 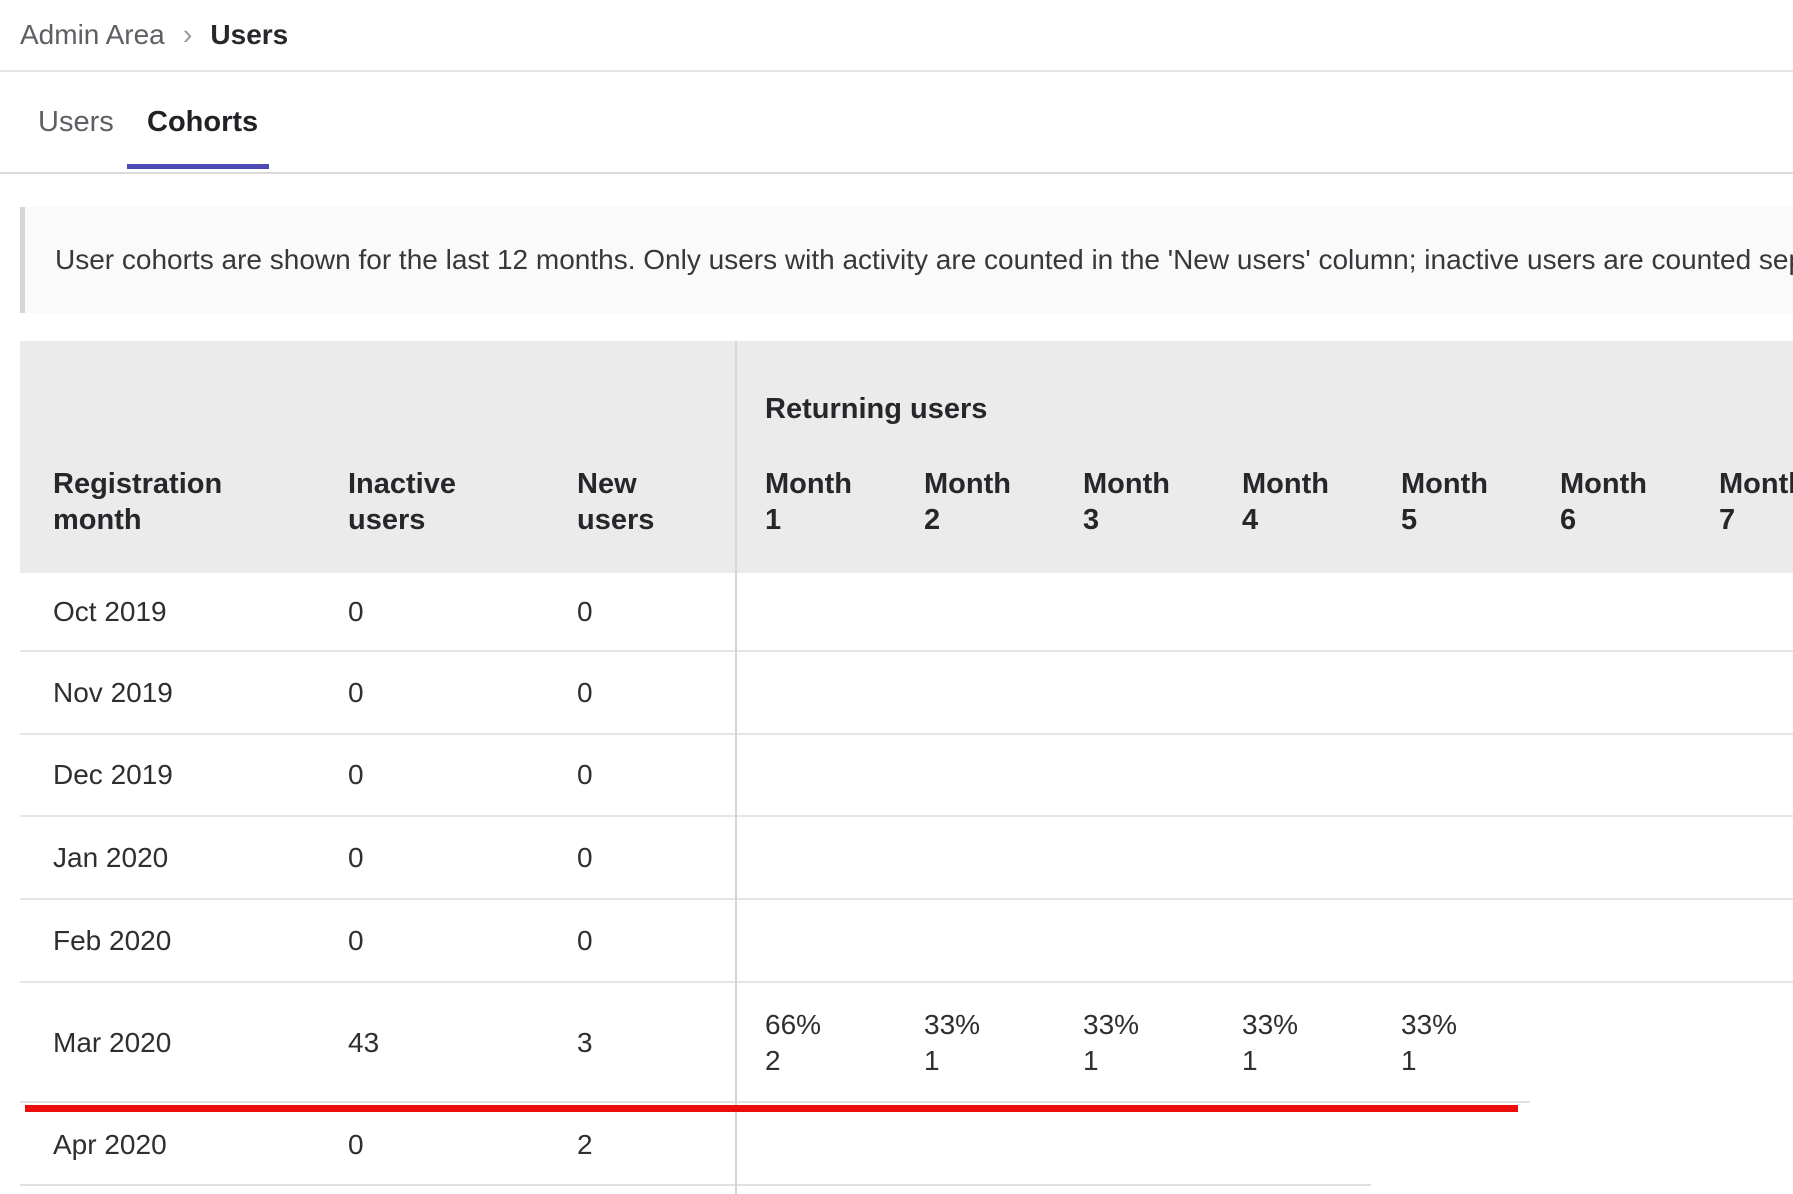 What do you see at coordinates (111, 857) in the screenshot?
I see `registration-month-cell: Jan 2020` at bounding box center [111, 857].